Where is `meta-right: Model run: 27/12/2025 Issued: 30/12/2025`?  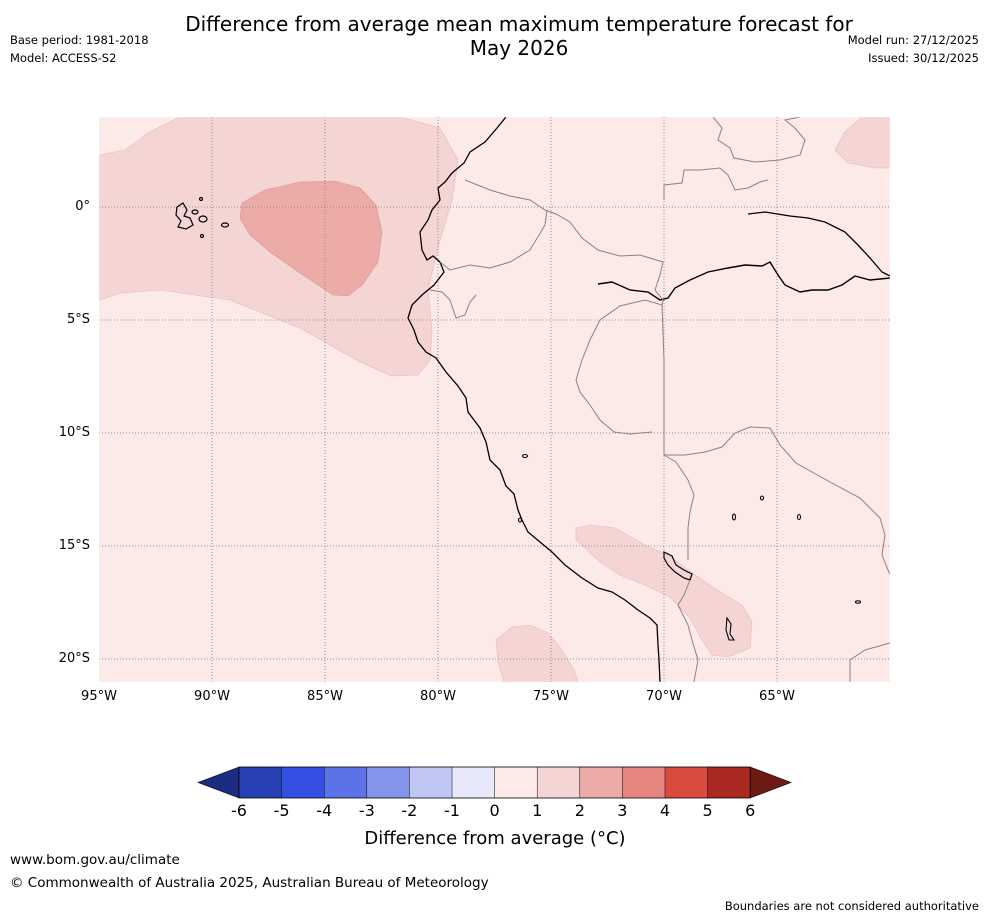
meta-right: Model run: 27/12/2025 Issued: 30/12/2025 is located at coordinates (913, 49).